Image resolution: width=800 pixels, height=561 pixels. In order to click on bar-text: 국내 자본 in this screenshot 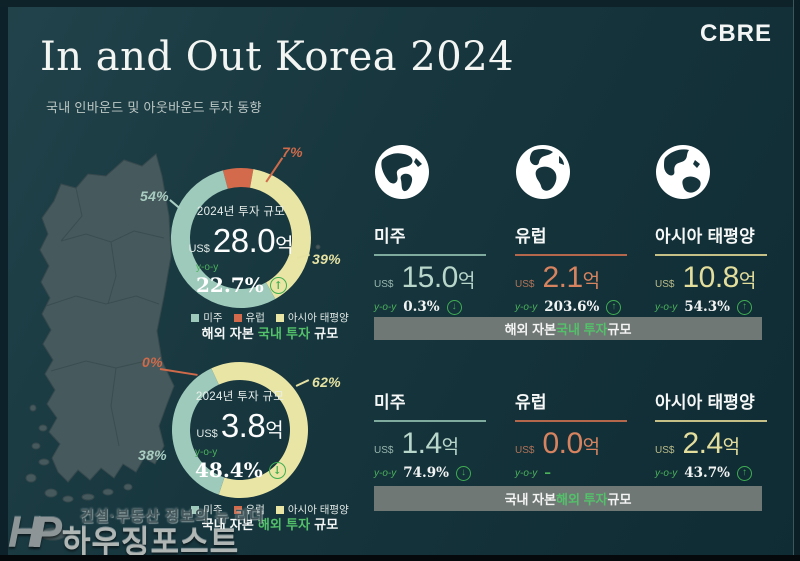, I will do `click(530, 499)`.